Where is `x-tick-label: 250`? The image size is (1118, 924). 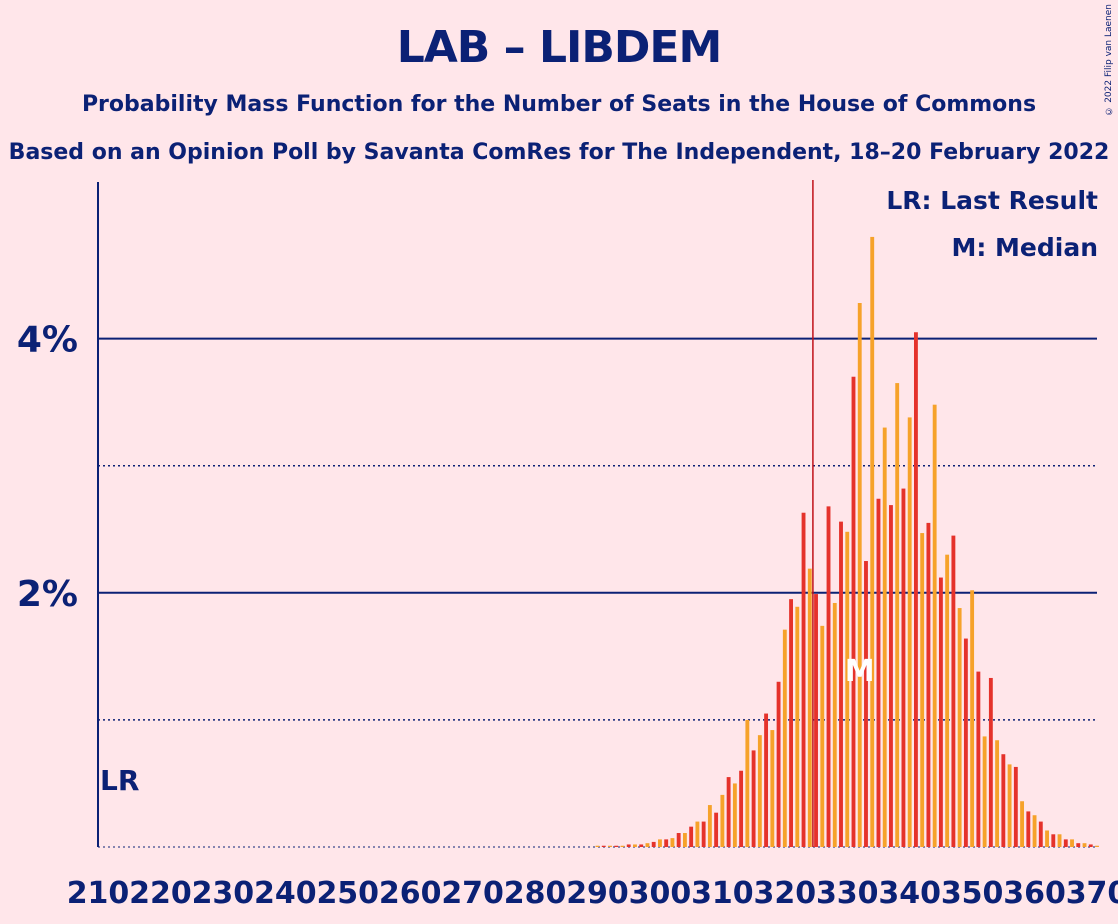
x-tick-label: 250 is located at coordinates (347, 893).